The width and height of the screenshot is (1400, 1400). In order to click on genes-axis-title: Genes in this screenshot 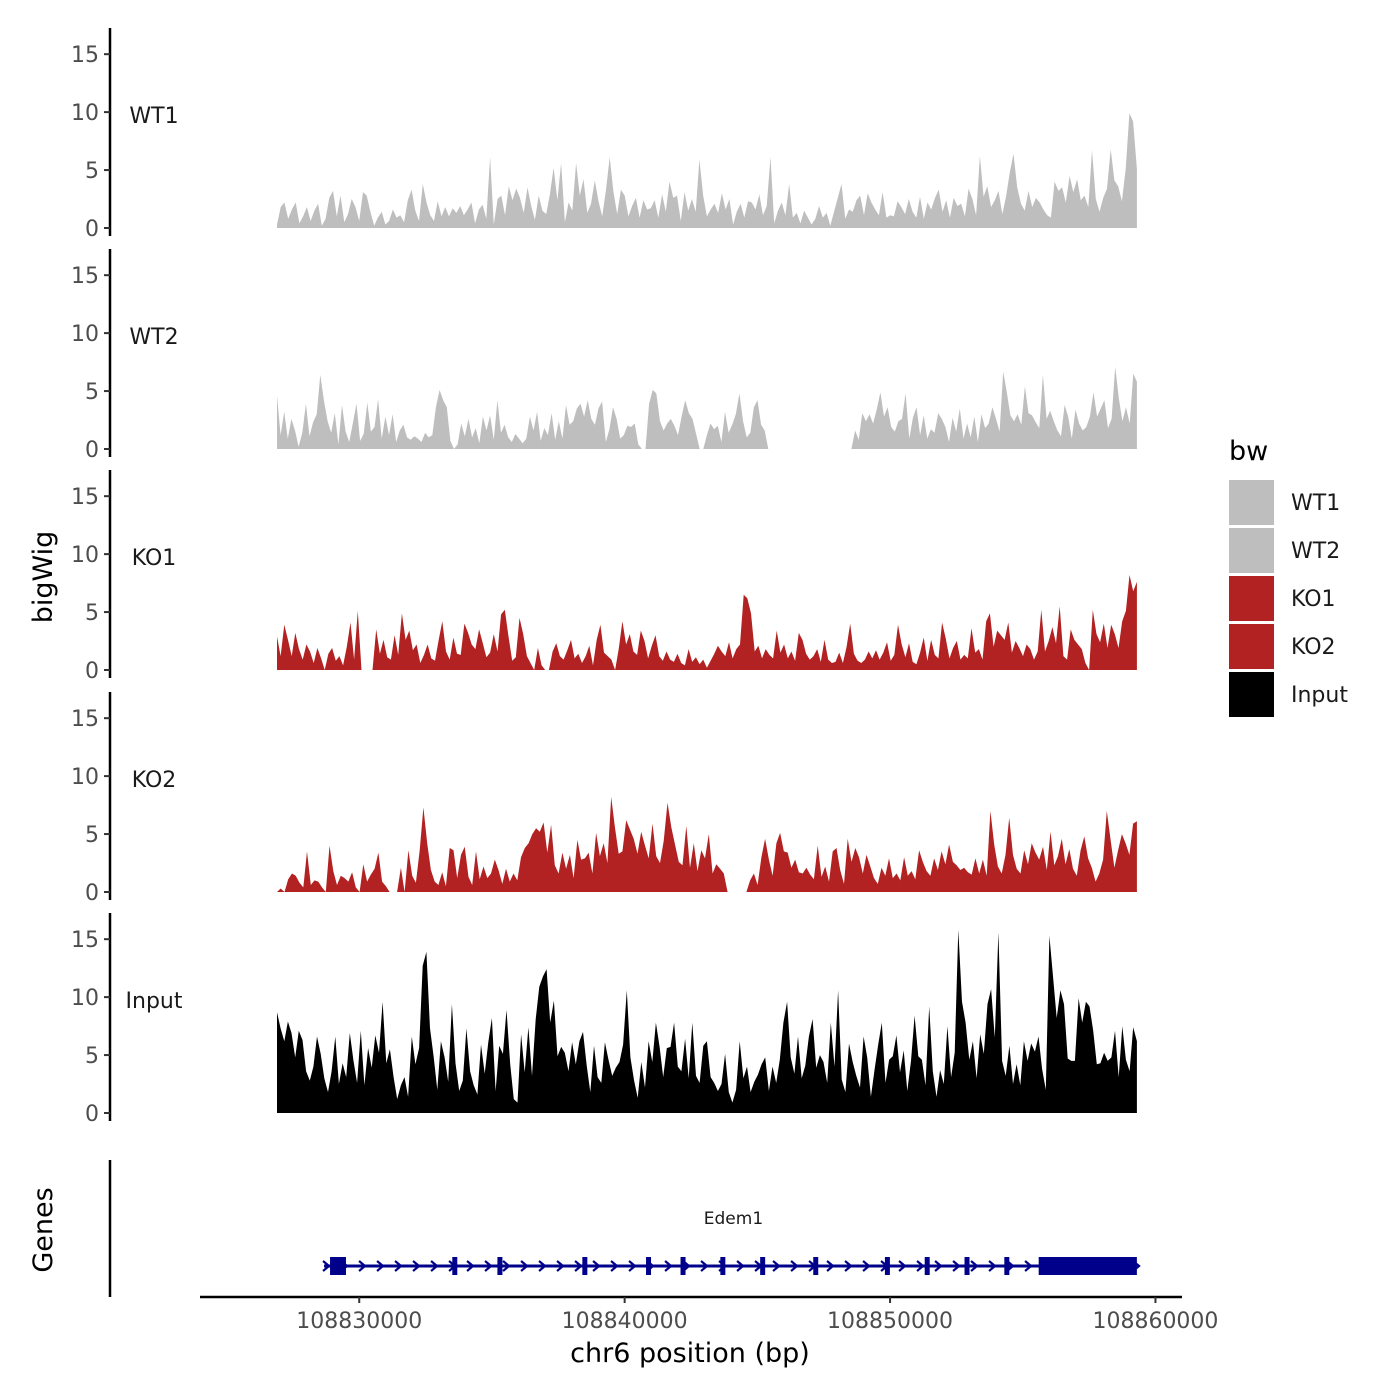, I will do `click(43, 1229)`.